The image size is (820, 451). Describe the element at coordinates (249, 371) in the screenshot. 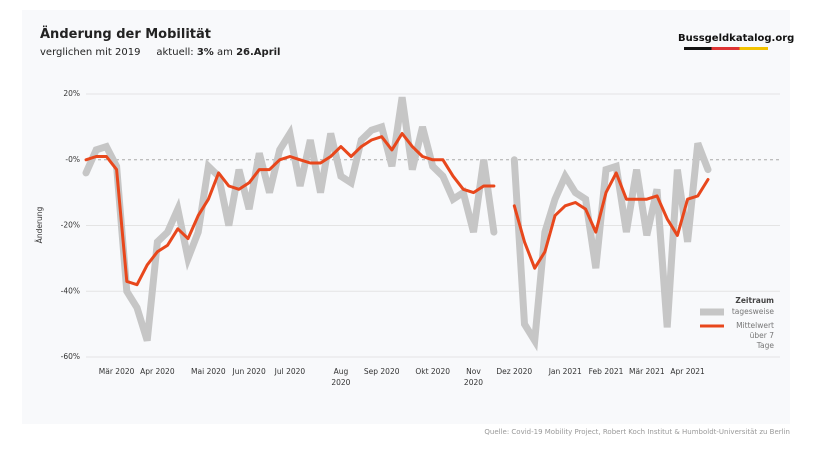

I see `x-tick-label: Jun 2020` at that location.